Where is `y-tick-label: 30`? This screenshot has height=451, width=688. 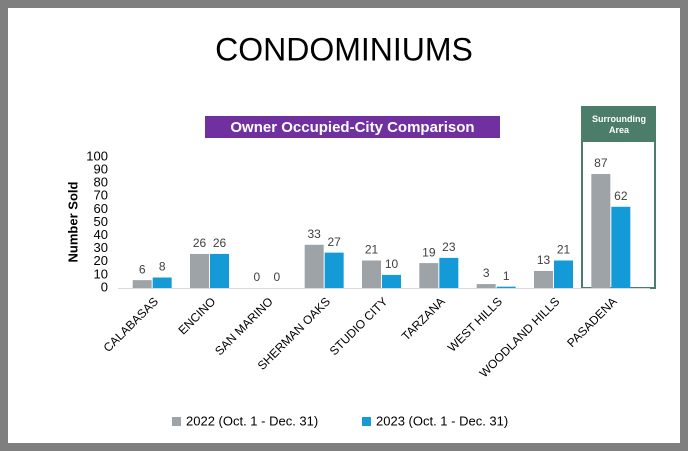 y-tick-label: 30 is located at coordinates (101, 247).